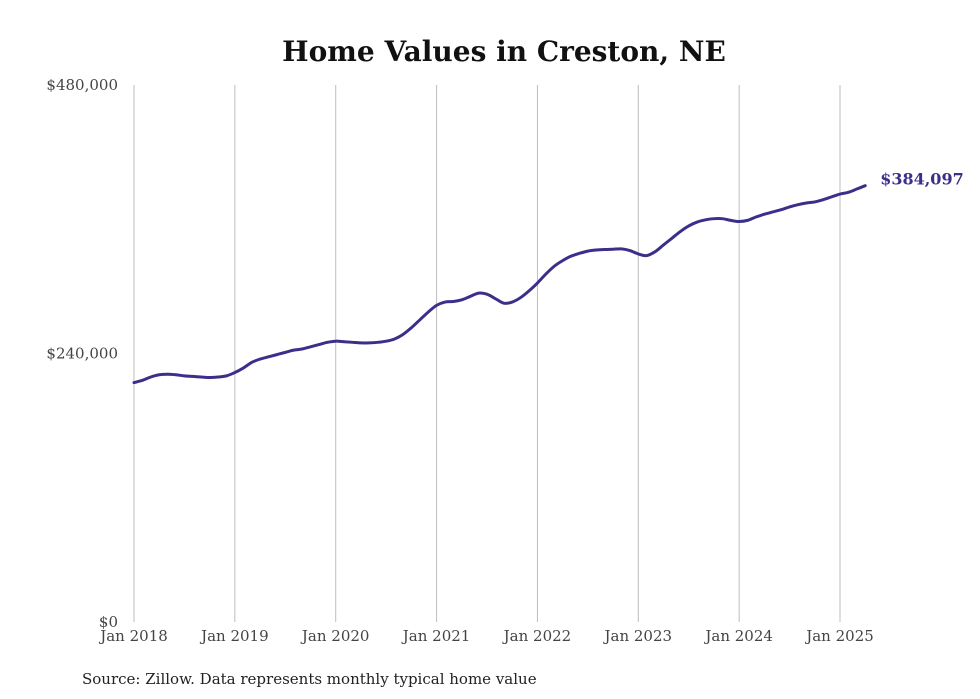  What do you see at coordinates (504, 51) in the screenshot?
I see `chart-title: Home Values in Creston, NE` at bounding box center [504, 51].